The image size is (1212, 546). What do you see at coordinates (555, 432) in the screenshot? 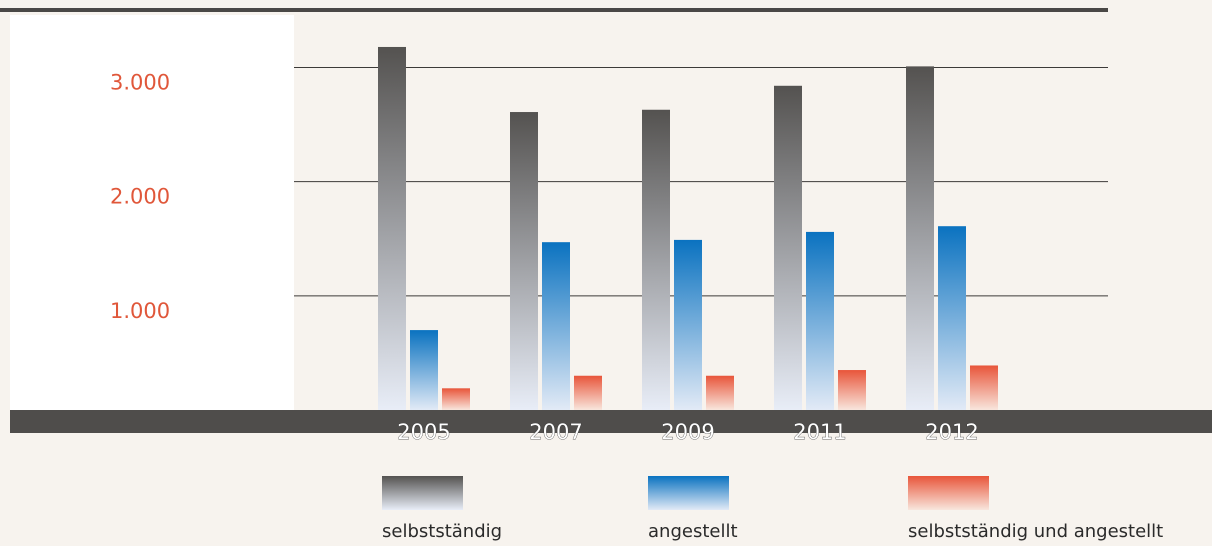
I see `x-tick-label: 2007` at bounding box center [555, 432].